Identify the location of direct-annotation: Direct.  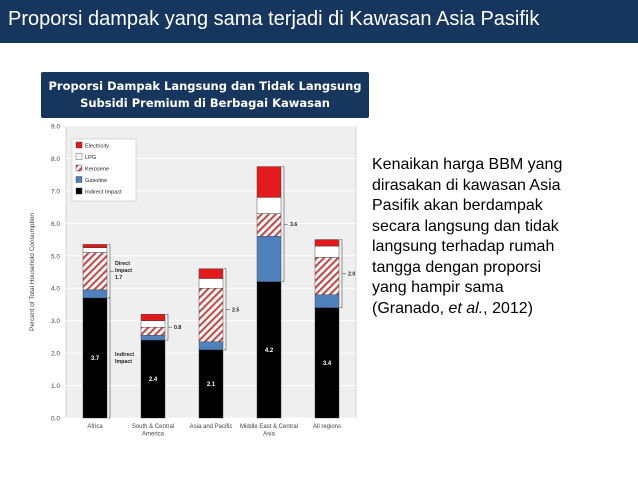
(122, 264).